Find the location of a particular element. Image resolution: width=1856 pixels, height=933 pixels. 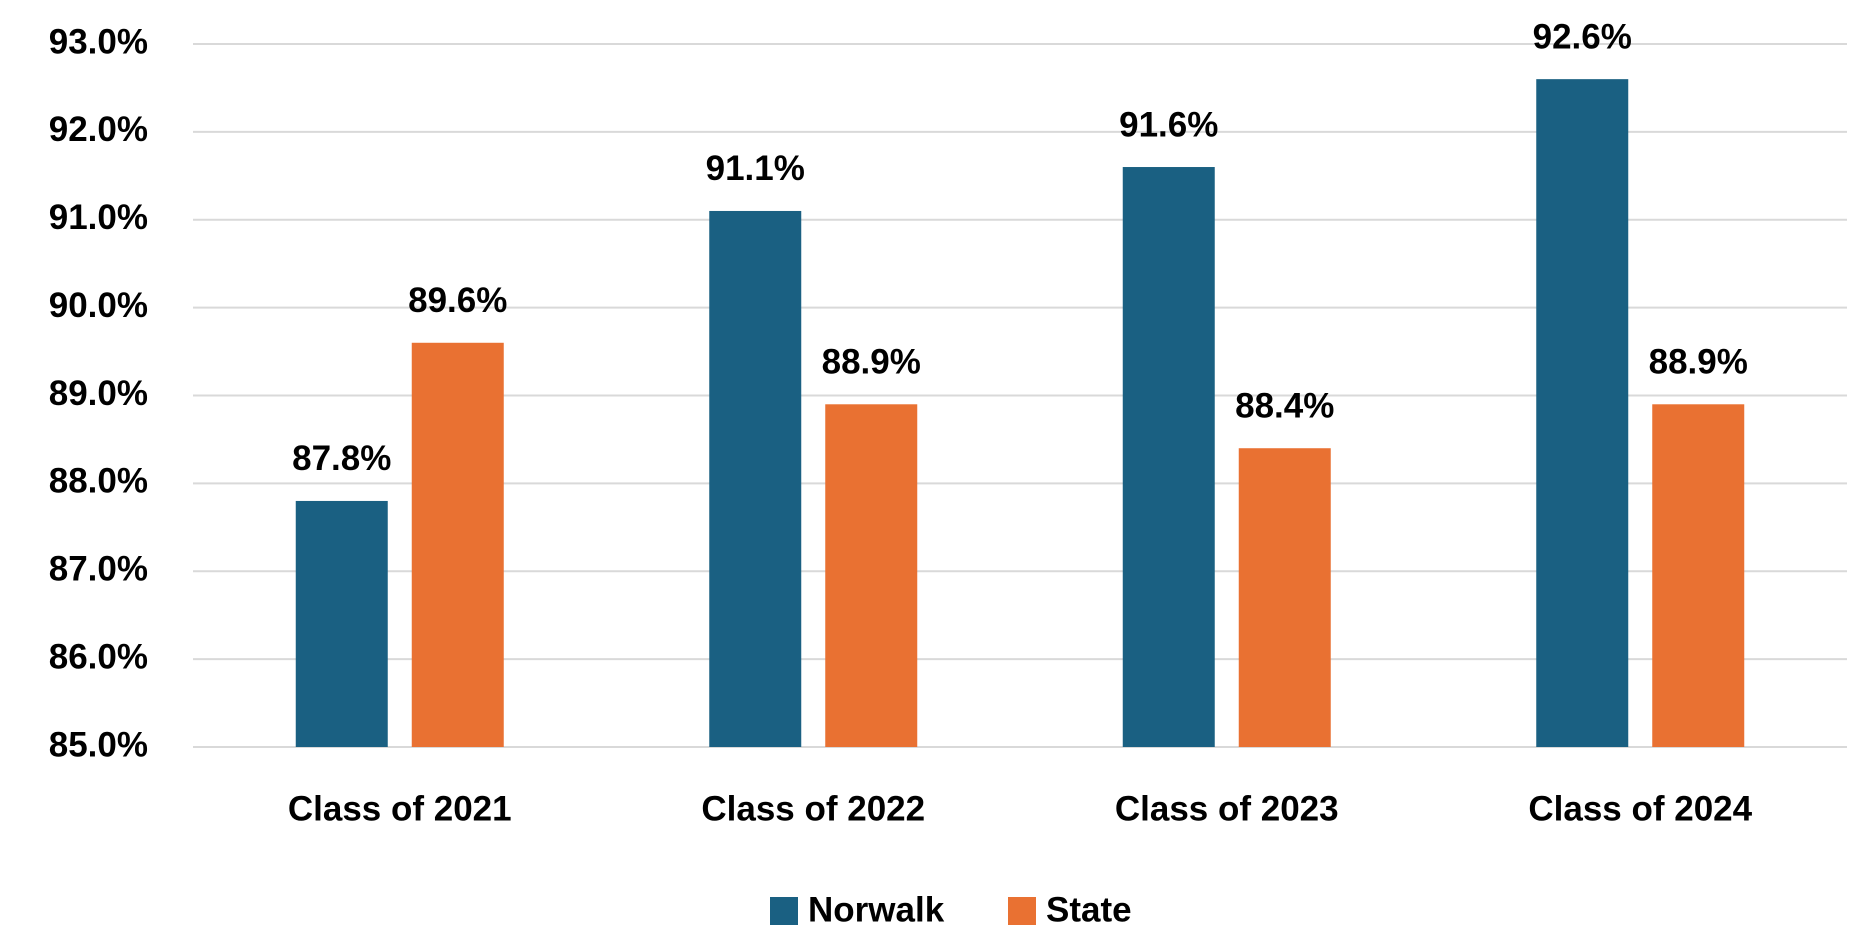

legend-label: Norwalk is located at coordinates (876, 909).